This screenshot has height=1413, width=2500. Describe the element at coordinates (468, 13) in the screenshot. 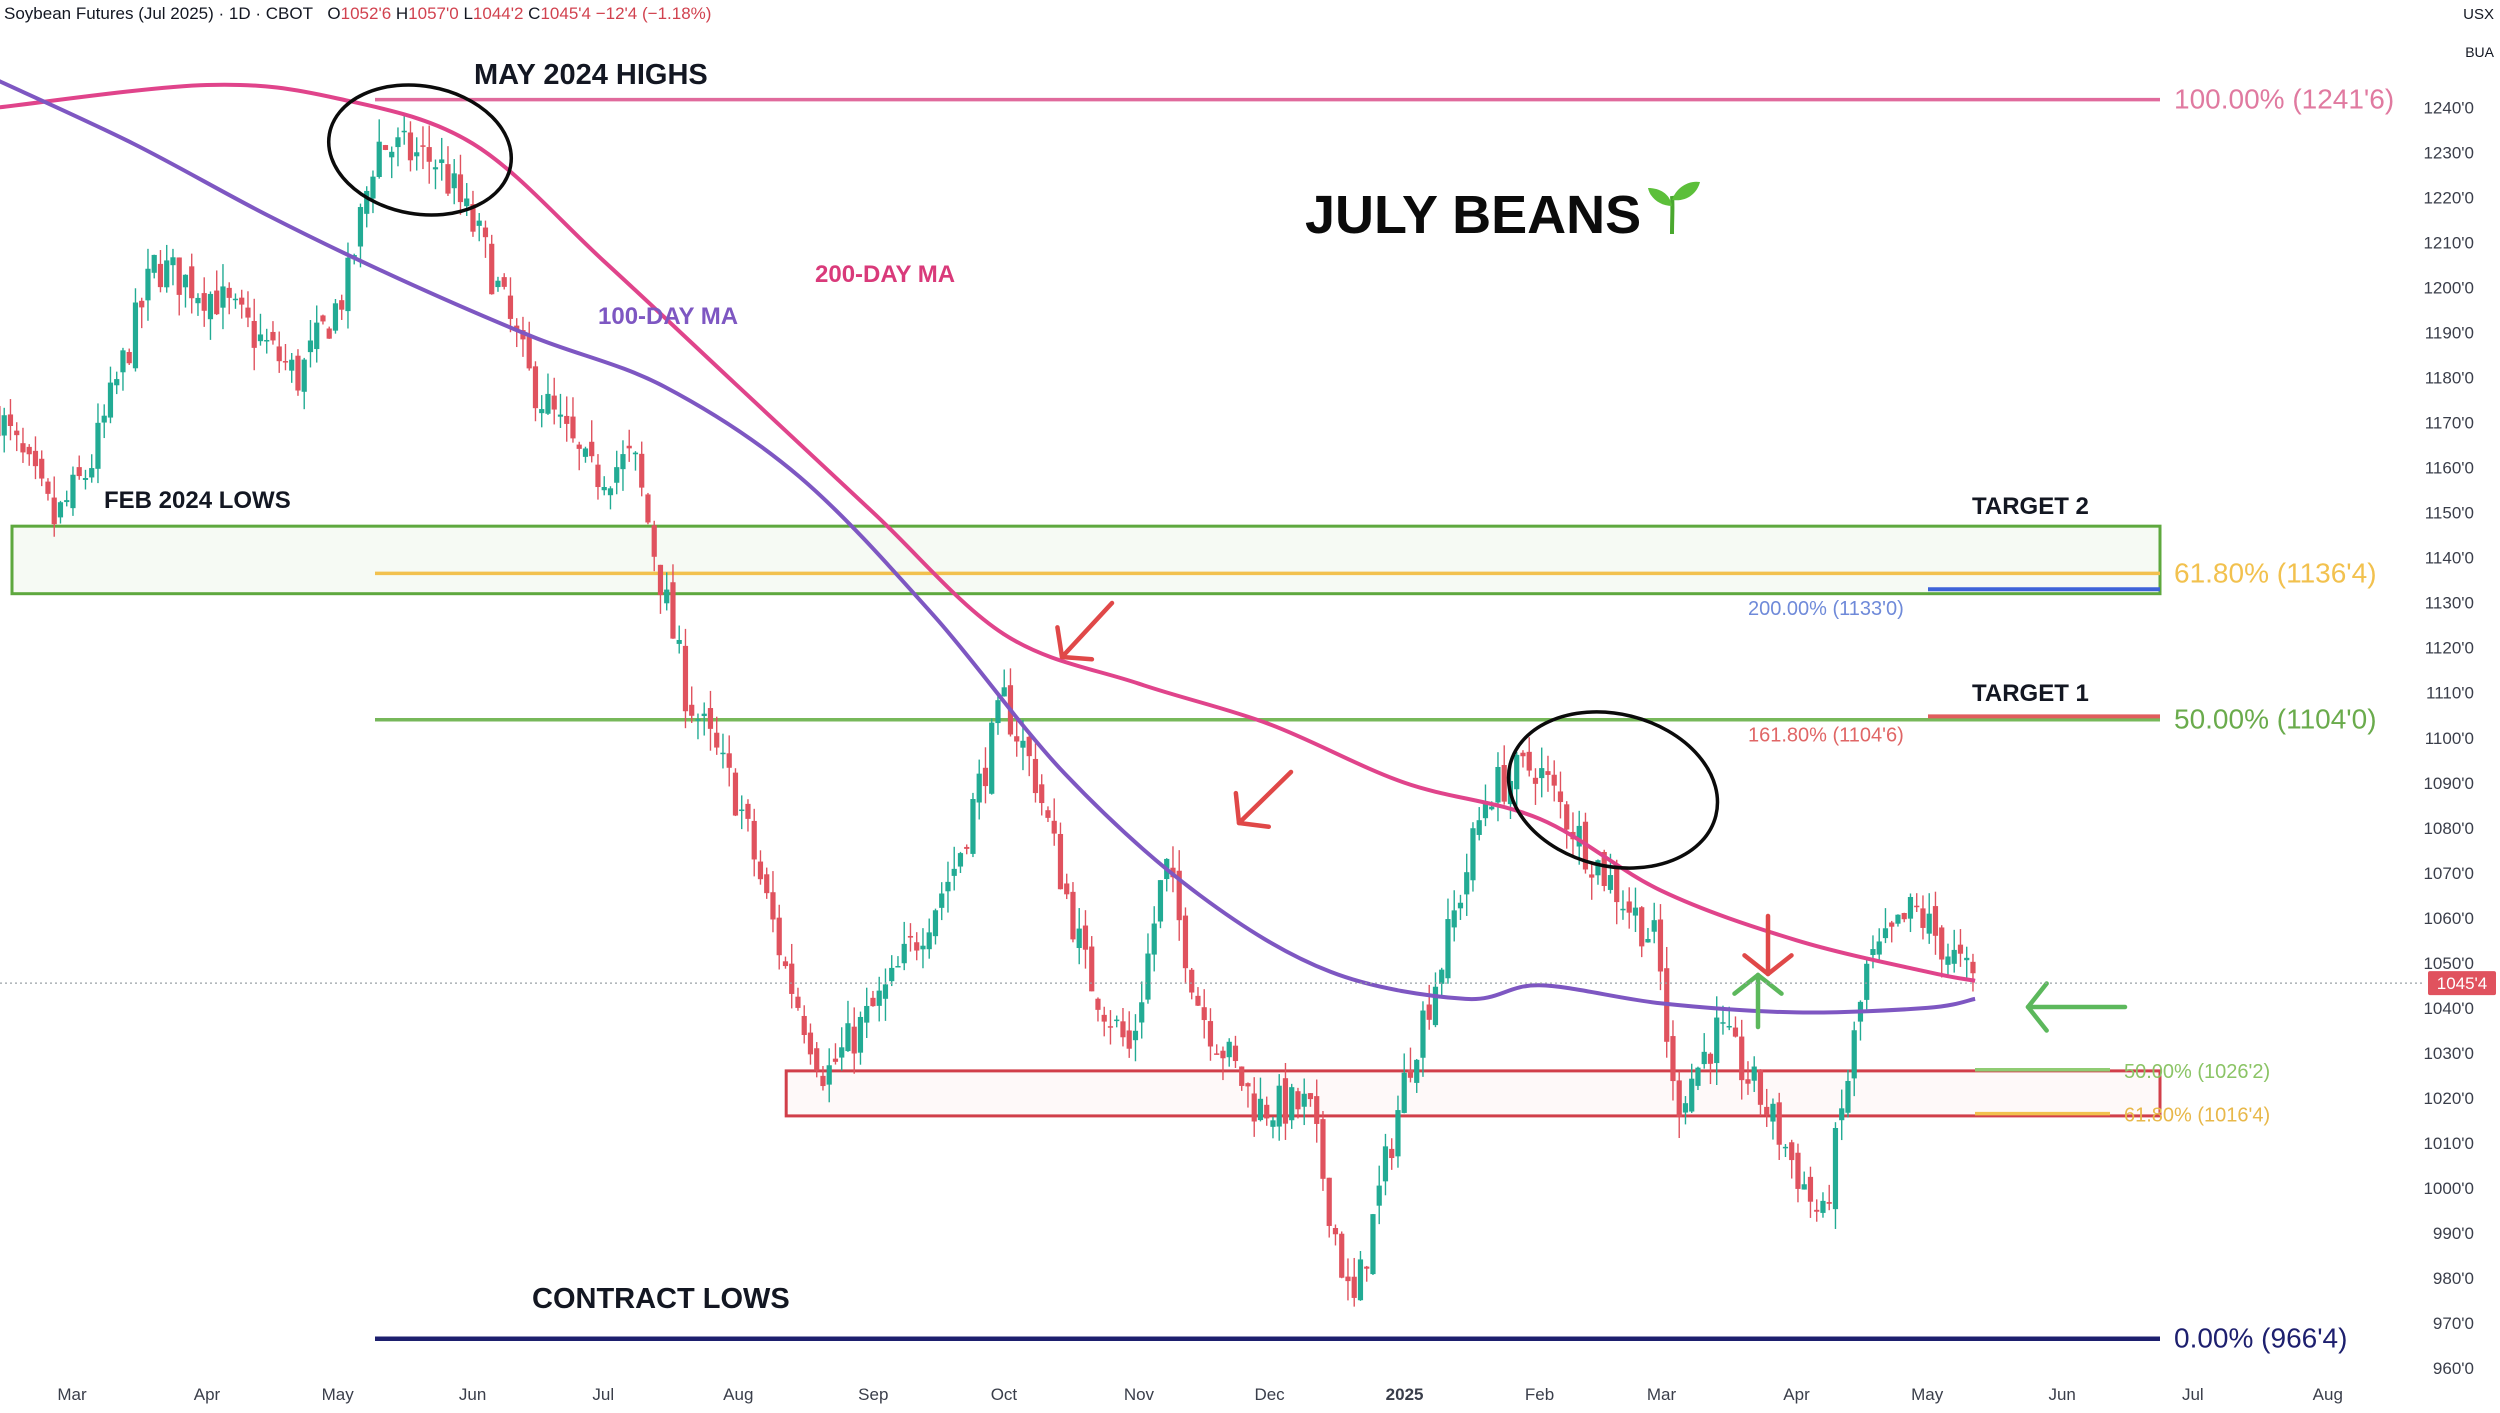

I see `low-label: L` at that location.